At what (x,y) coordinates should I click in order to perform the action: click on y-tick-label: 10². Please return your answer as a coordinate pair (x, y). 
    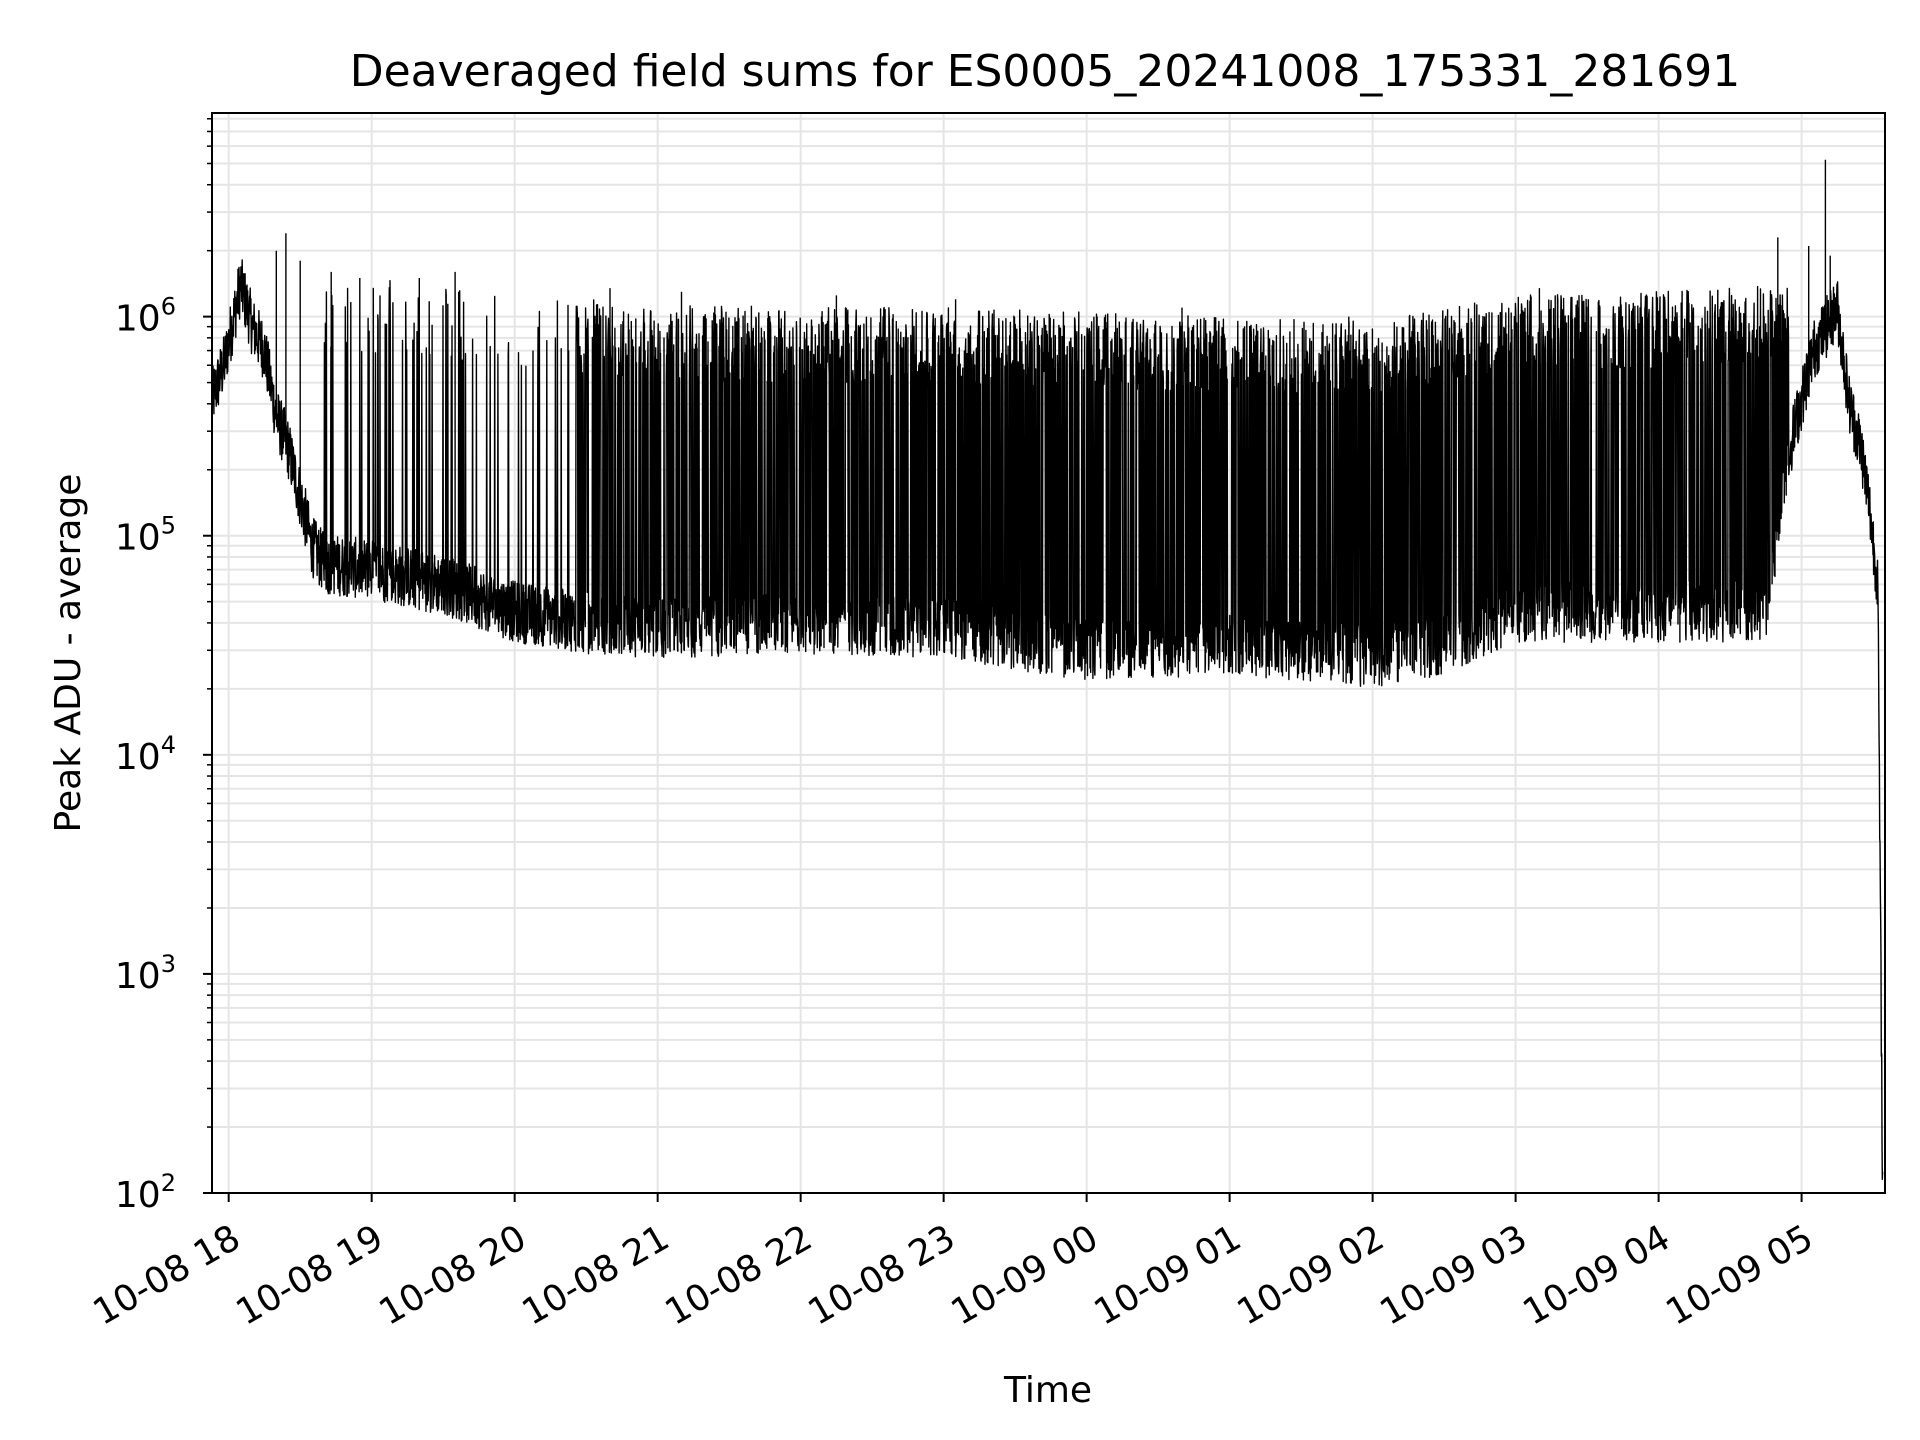
    Looking at the image, I should click on (145, 1192).